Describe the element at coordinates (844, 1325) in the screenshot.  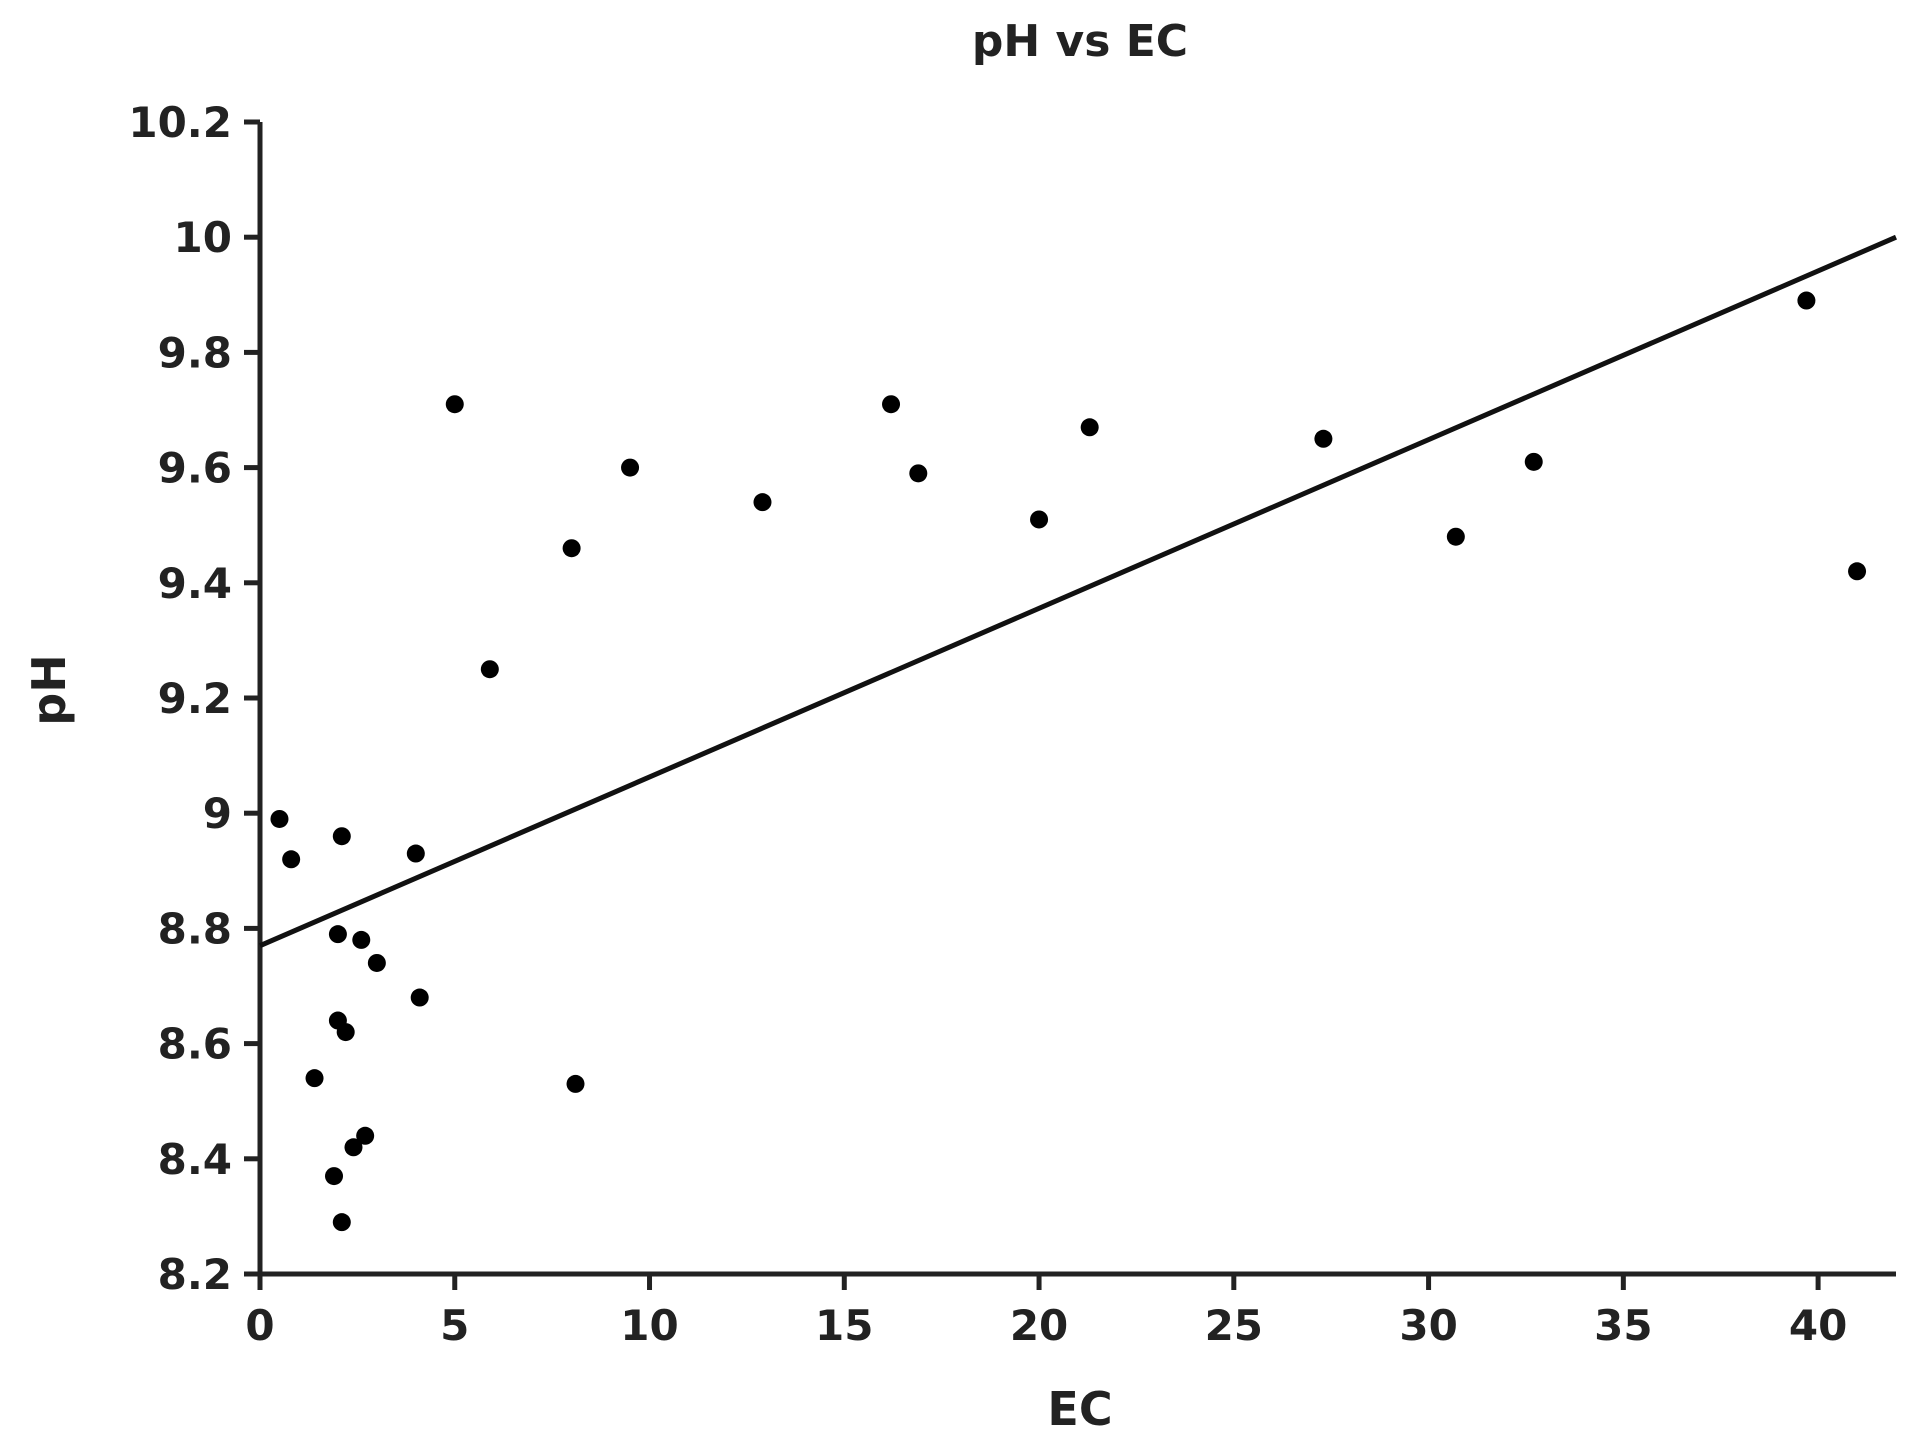
I see `x-tick-label: 15` at that location.